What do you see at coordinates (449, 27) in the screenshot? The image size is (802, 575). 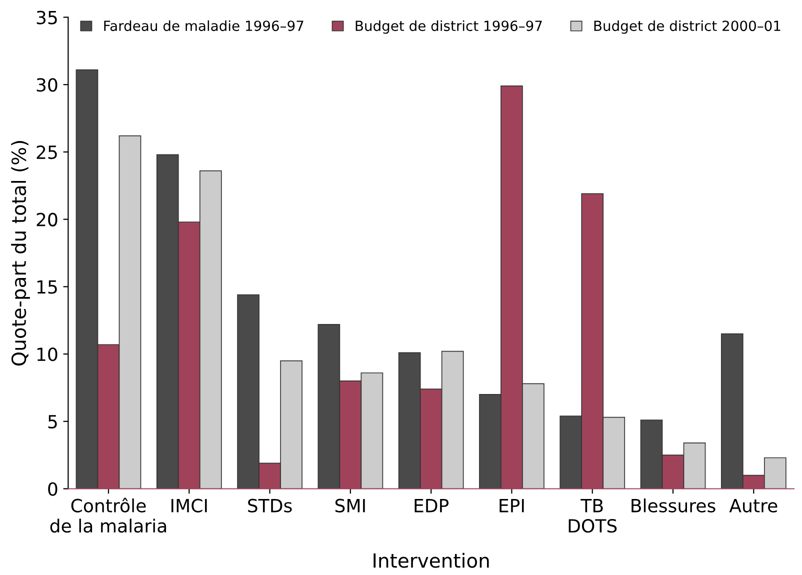 I see `legend-label: Budget de district 1996–97` at bounding box center [449, 27].